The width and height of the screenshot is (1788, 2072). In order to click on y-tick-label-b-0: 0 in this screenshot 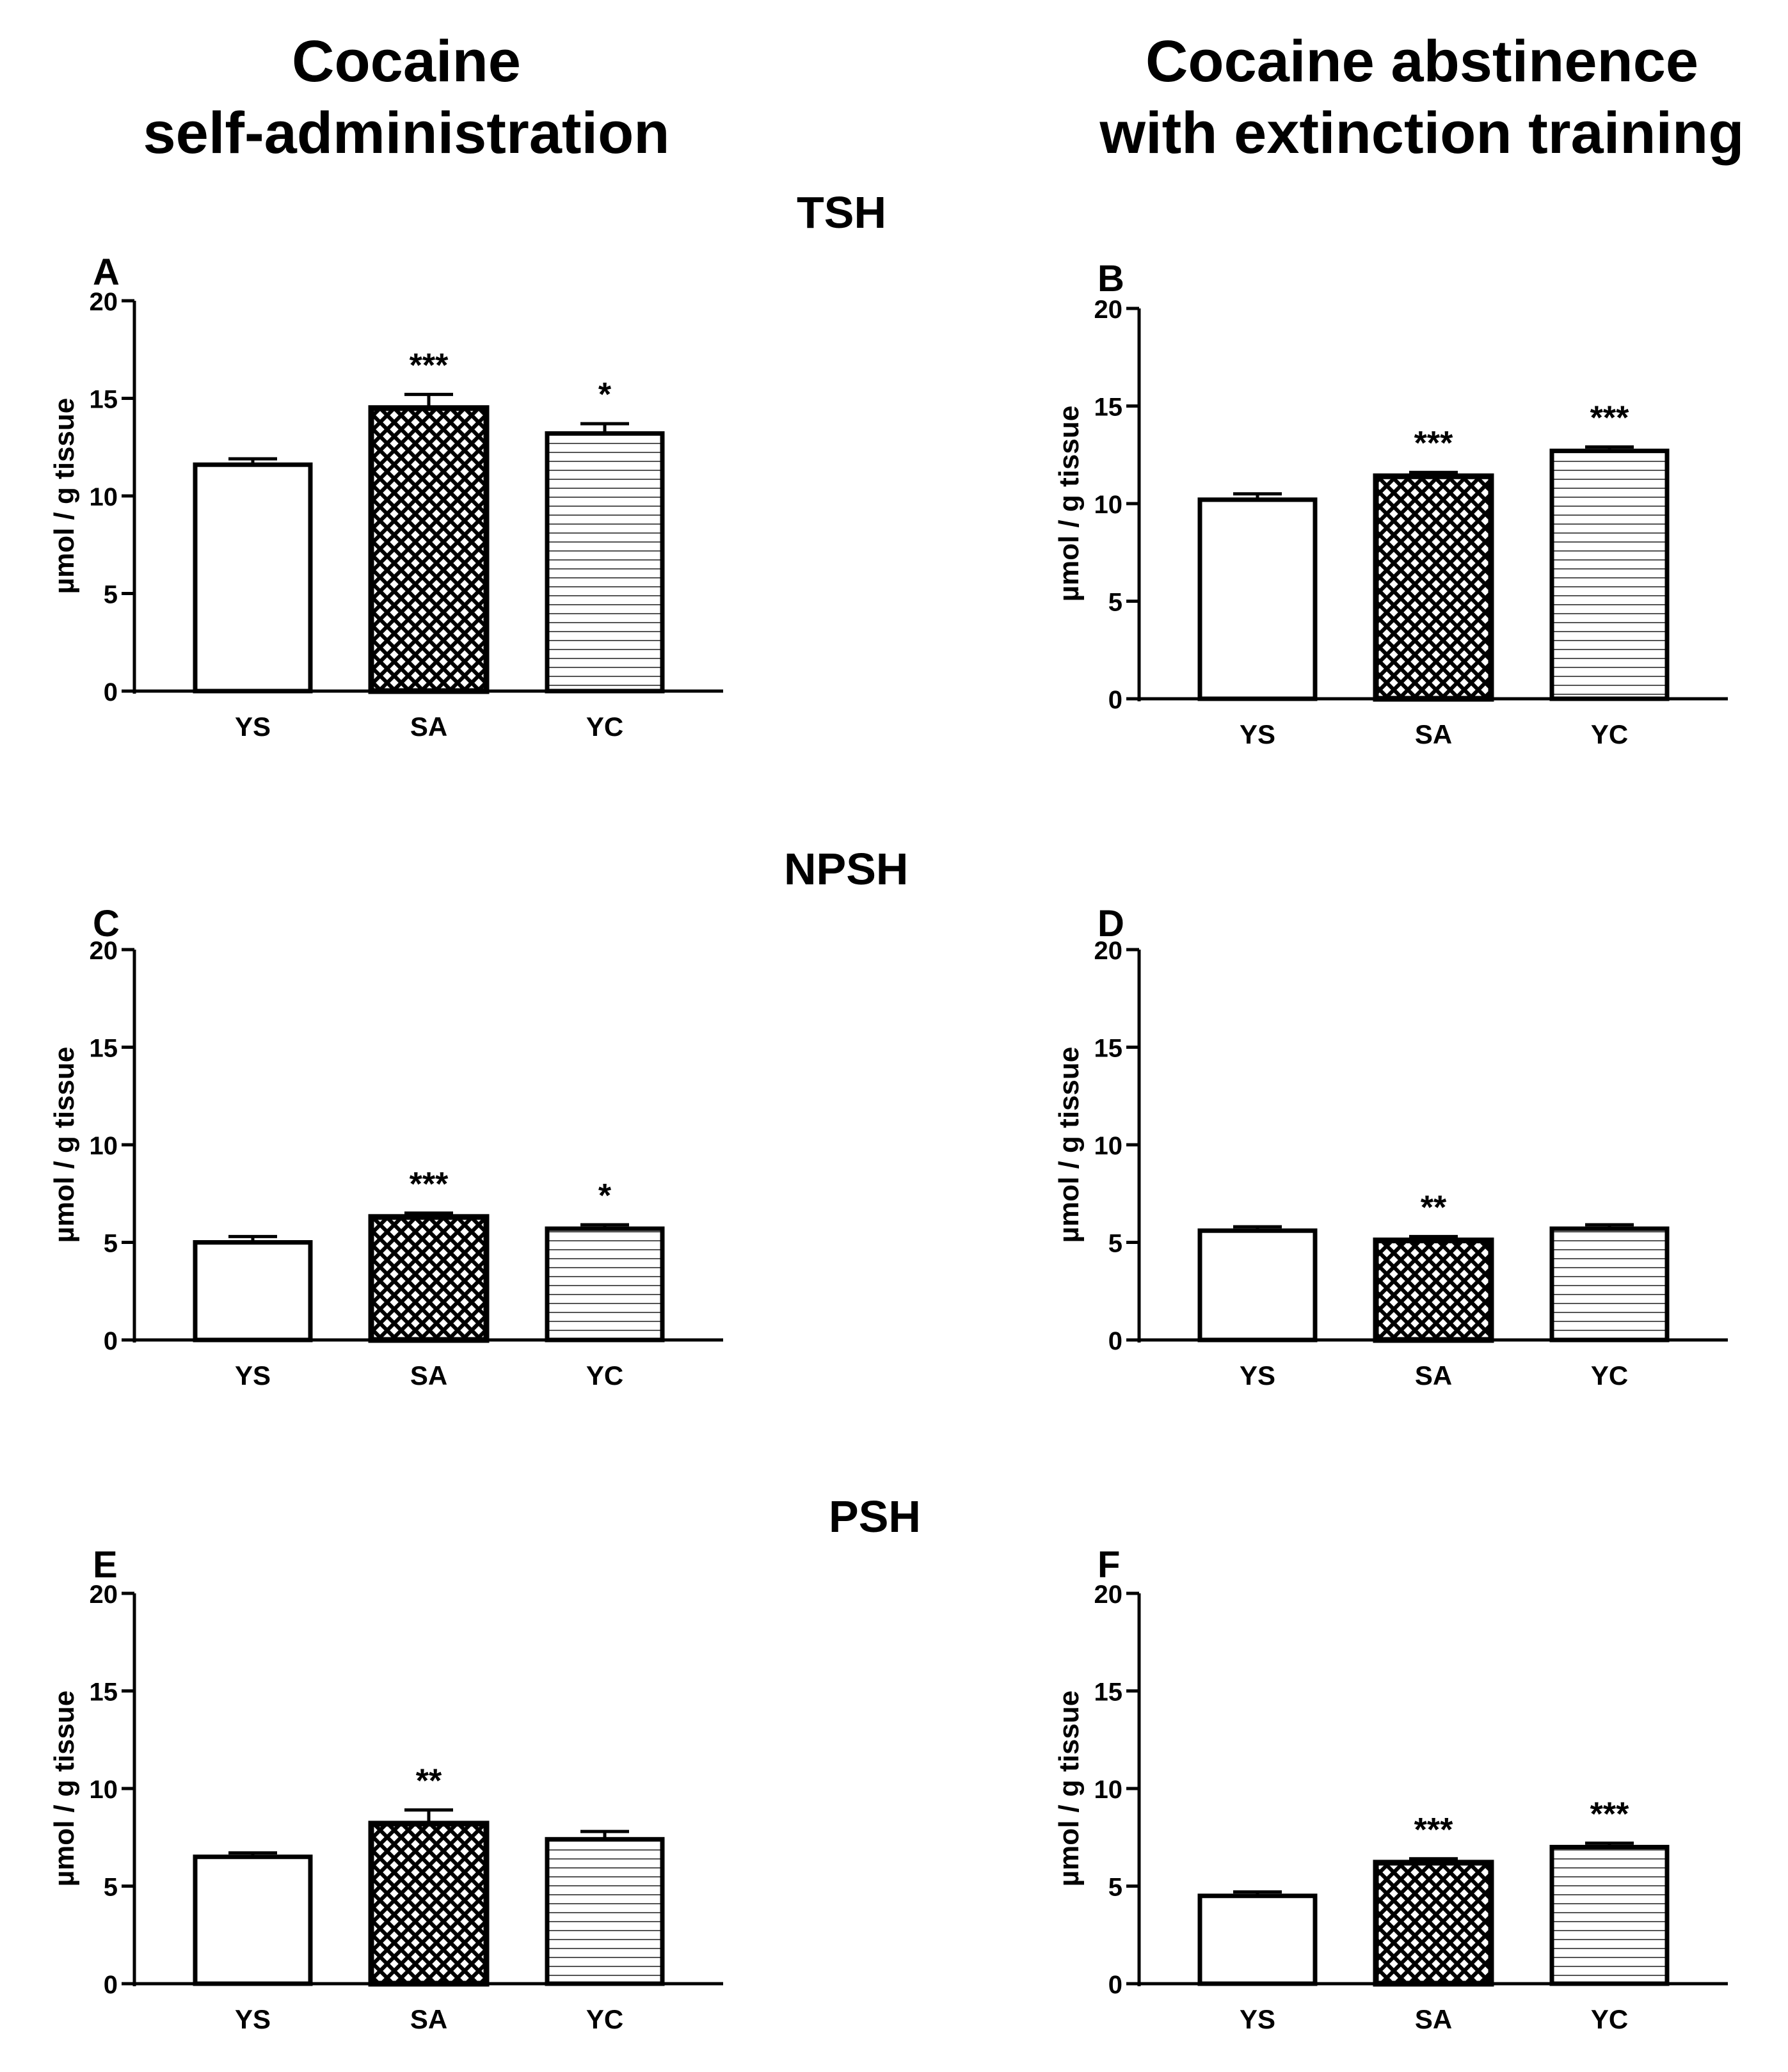, I will do `click(1115, 700)`.